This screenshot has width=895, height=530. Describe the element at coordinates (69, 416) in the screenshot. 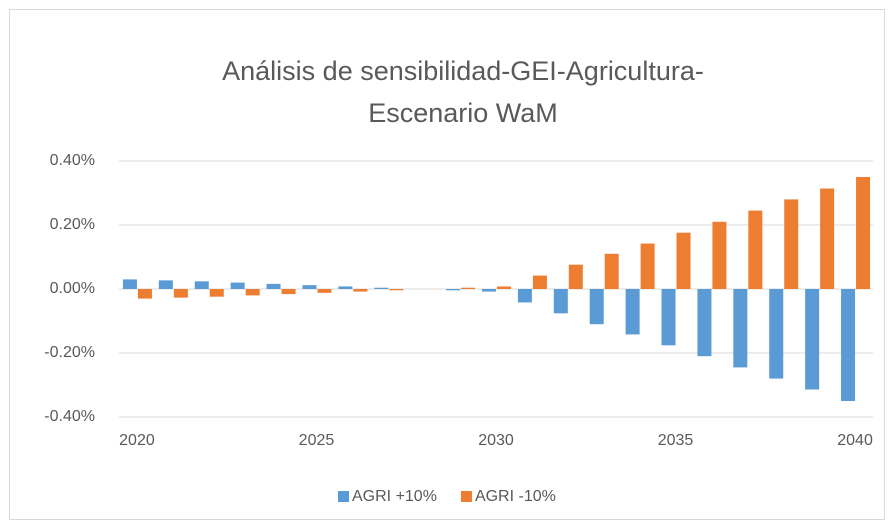

I see `y-tick-label: -0.40%` at that location.